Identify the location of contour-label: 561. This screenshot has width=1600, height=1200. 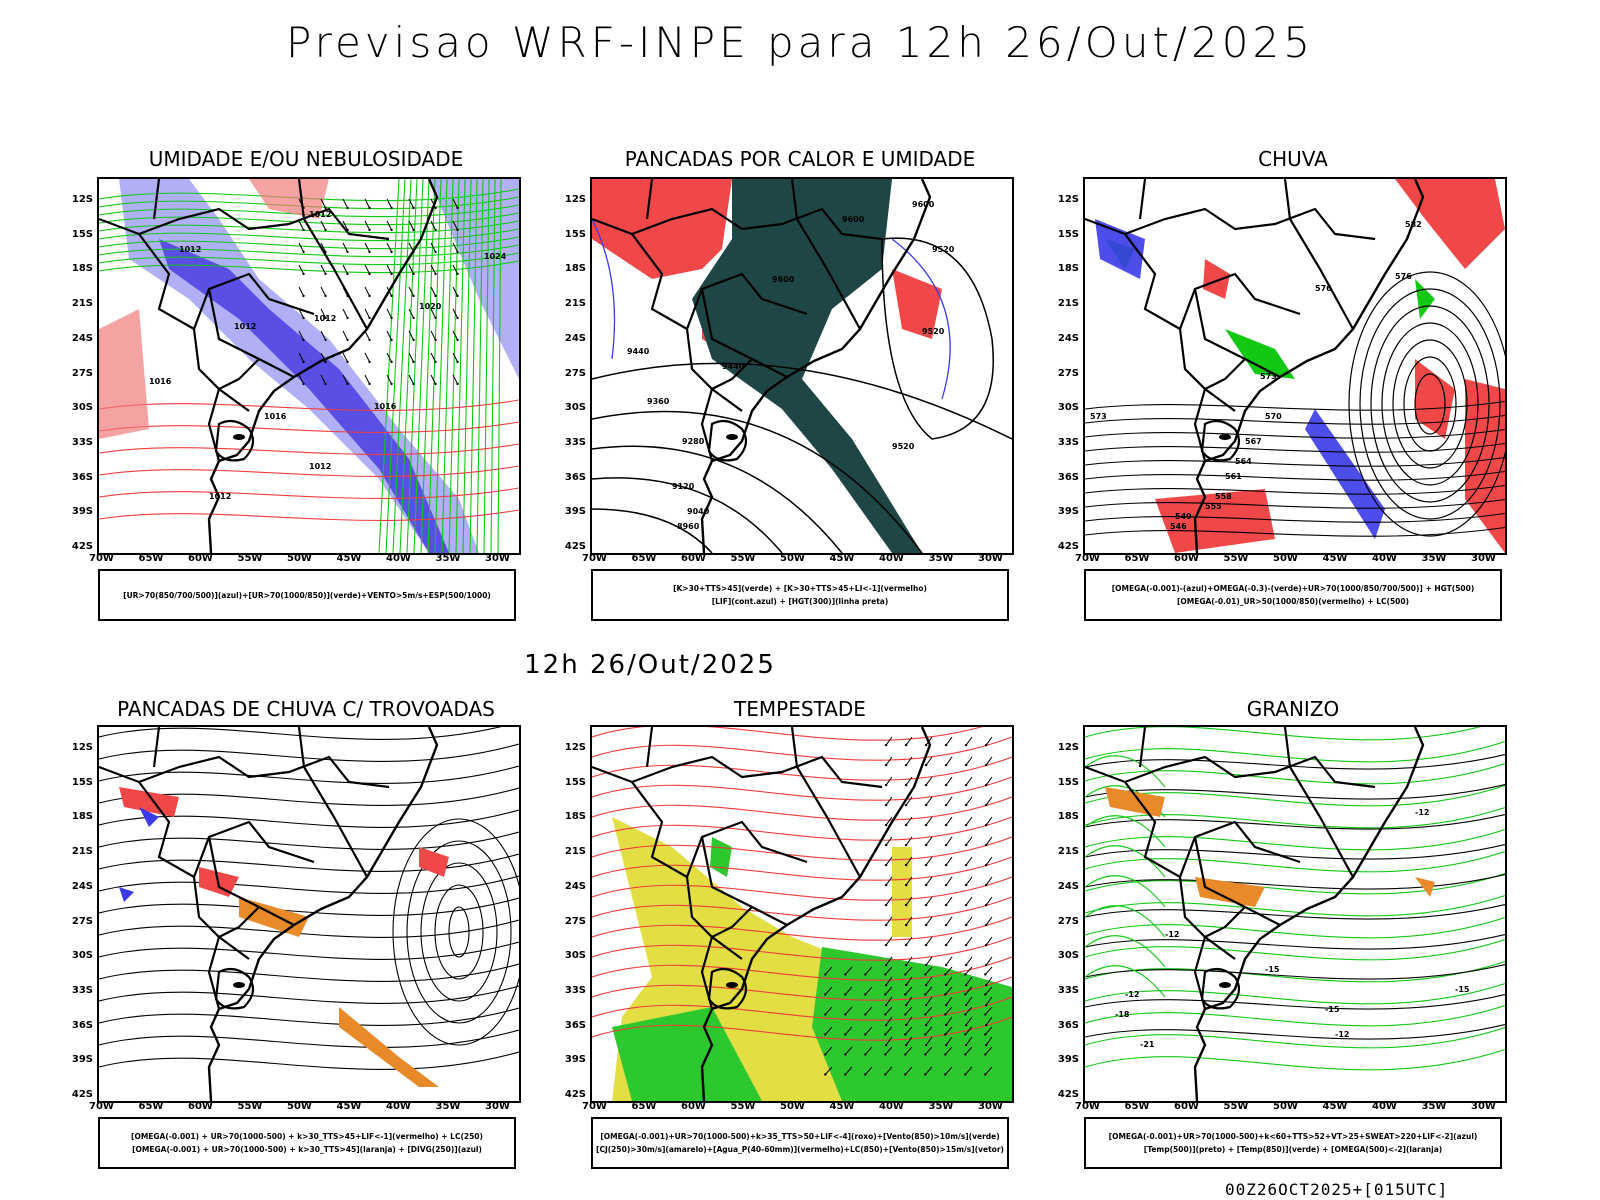
(1233, 476).